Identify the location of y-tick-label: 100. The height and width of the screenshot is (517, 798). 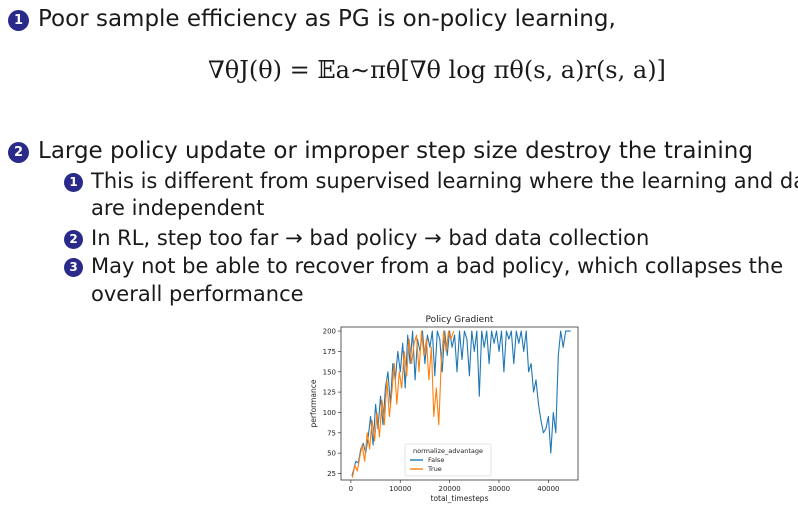
(329, 413).